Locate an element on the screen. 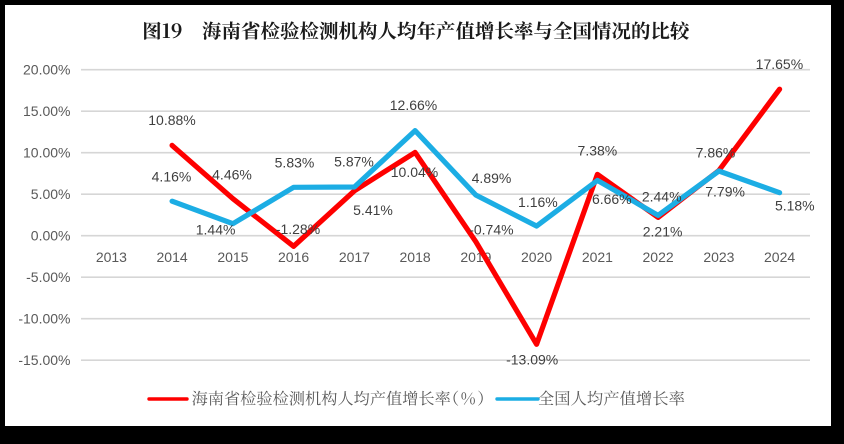  svg-text: 2023 is located at coordinates (718, 257).